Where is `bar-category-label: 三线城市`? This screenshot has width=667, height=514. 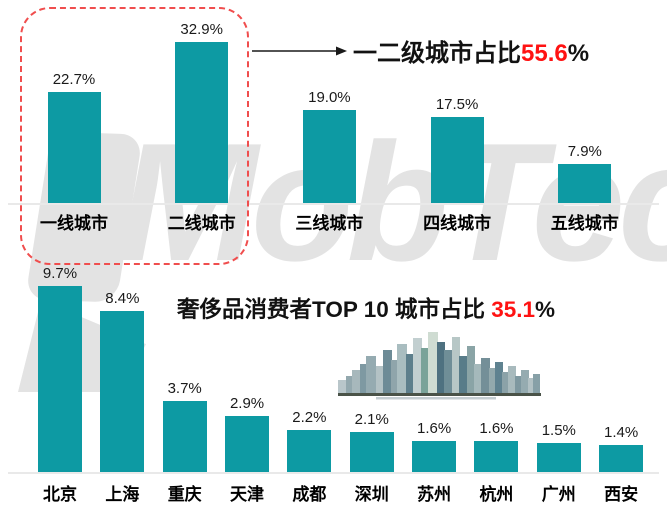
bar-category-label: 三线城市 is located at coordinates (329, 223).